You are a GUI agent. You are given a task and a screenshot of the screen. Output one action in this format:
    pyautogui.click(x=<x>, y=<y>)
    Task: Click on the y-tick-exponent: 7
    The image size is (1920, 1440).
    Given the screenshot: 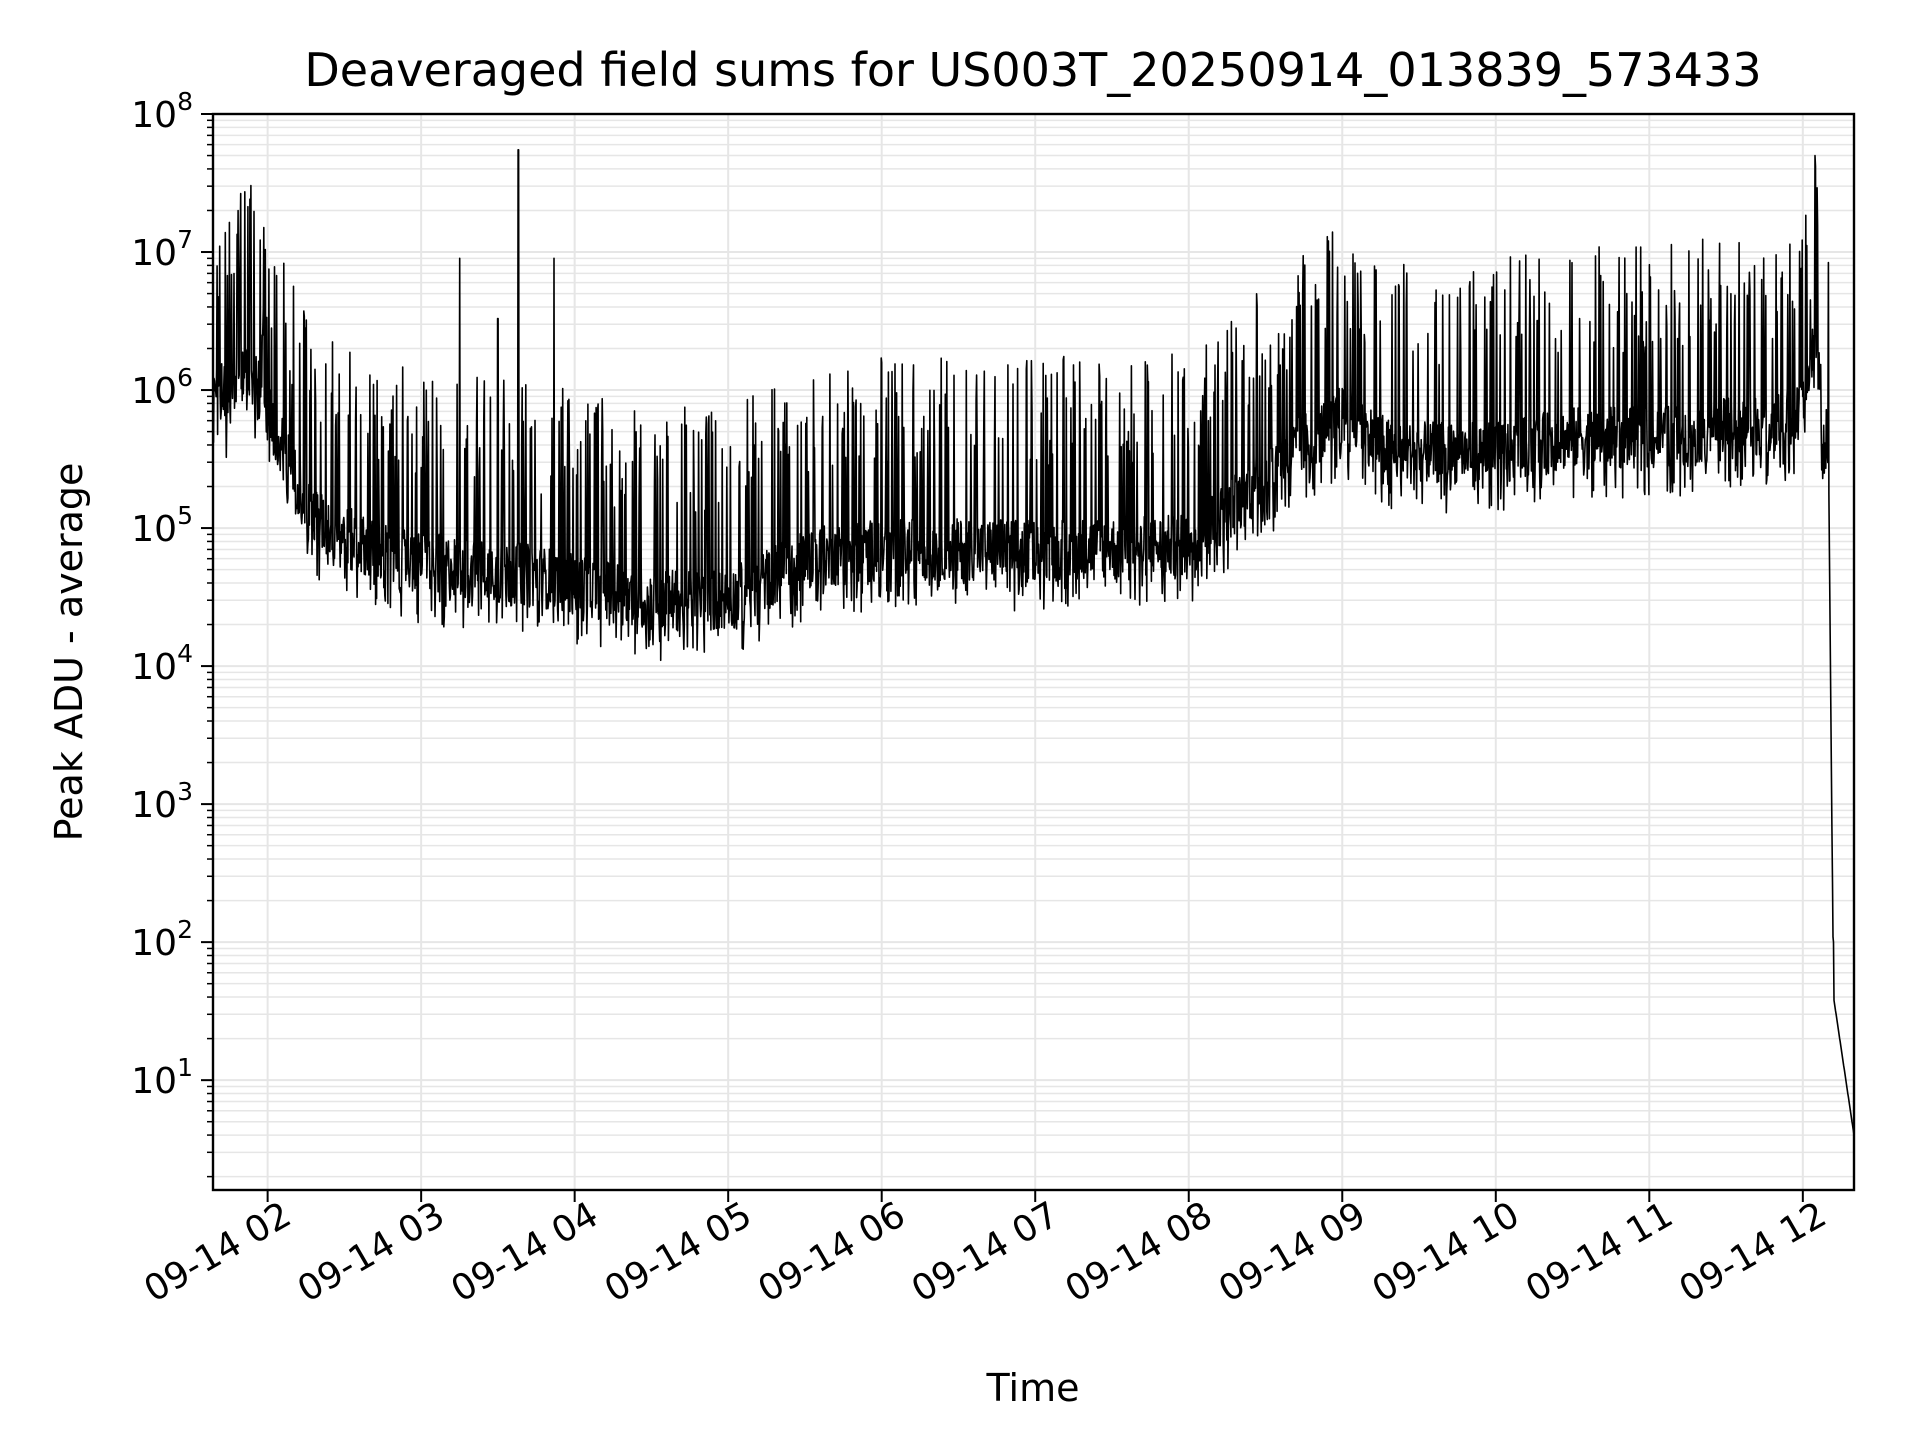 What is the action you would take?
    pyautogui.click(x=185, y=239)
    